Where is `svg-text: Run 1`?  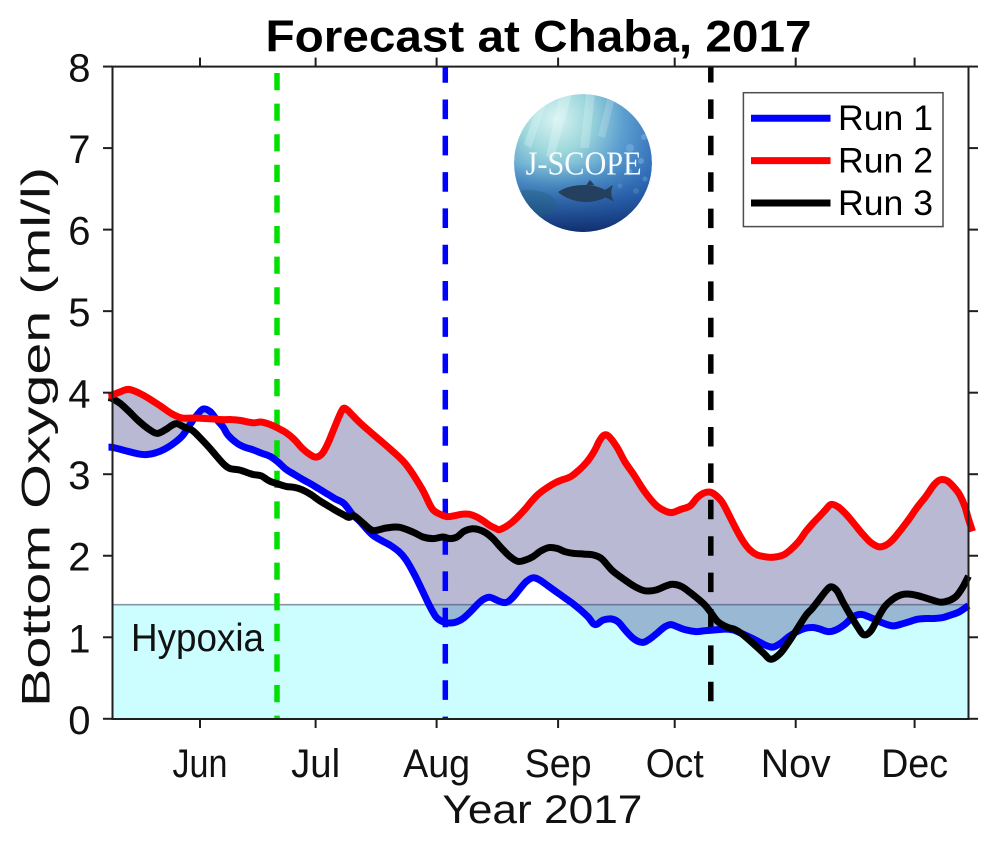 svg-text: Run 1 is located at coordinates (885, 118).